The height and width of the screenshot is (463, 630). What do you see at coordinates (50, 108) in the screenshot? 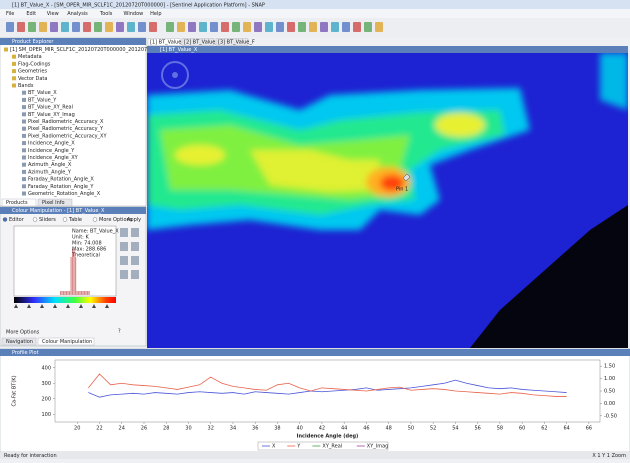
I see `tree-item: BT_Value_XY_Real` at bounding box center [50, 108].